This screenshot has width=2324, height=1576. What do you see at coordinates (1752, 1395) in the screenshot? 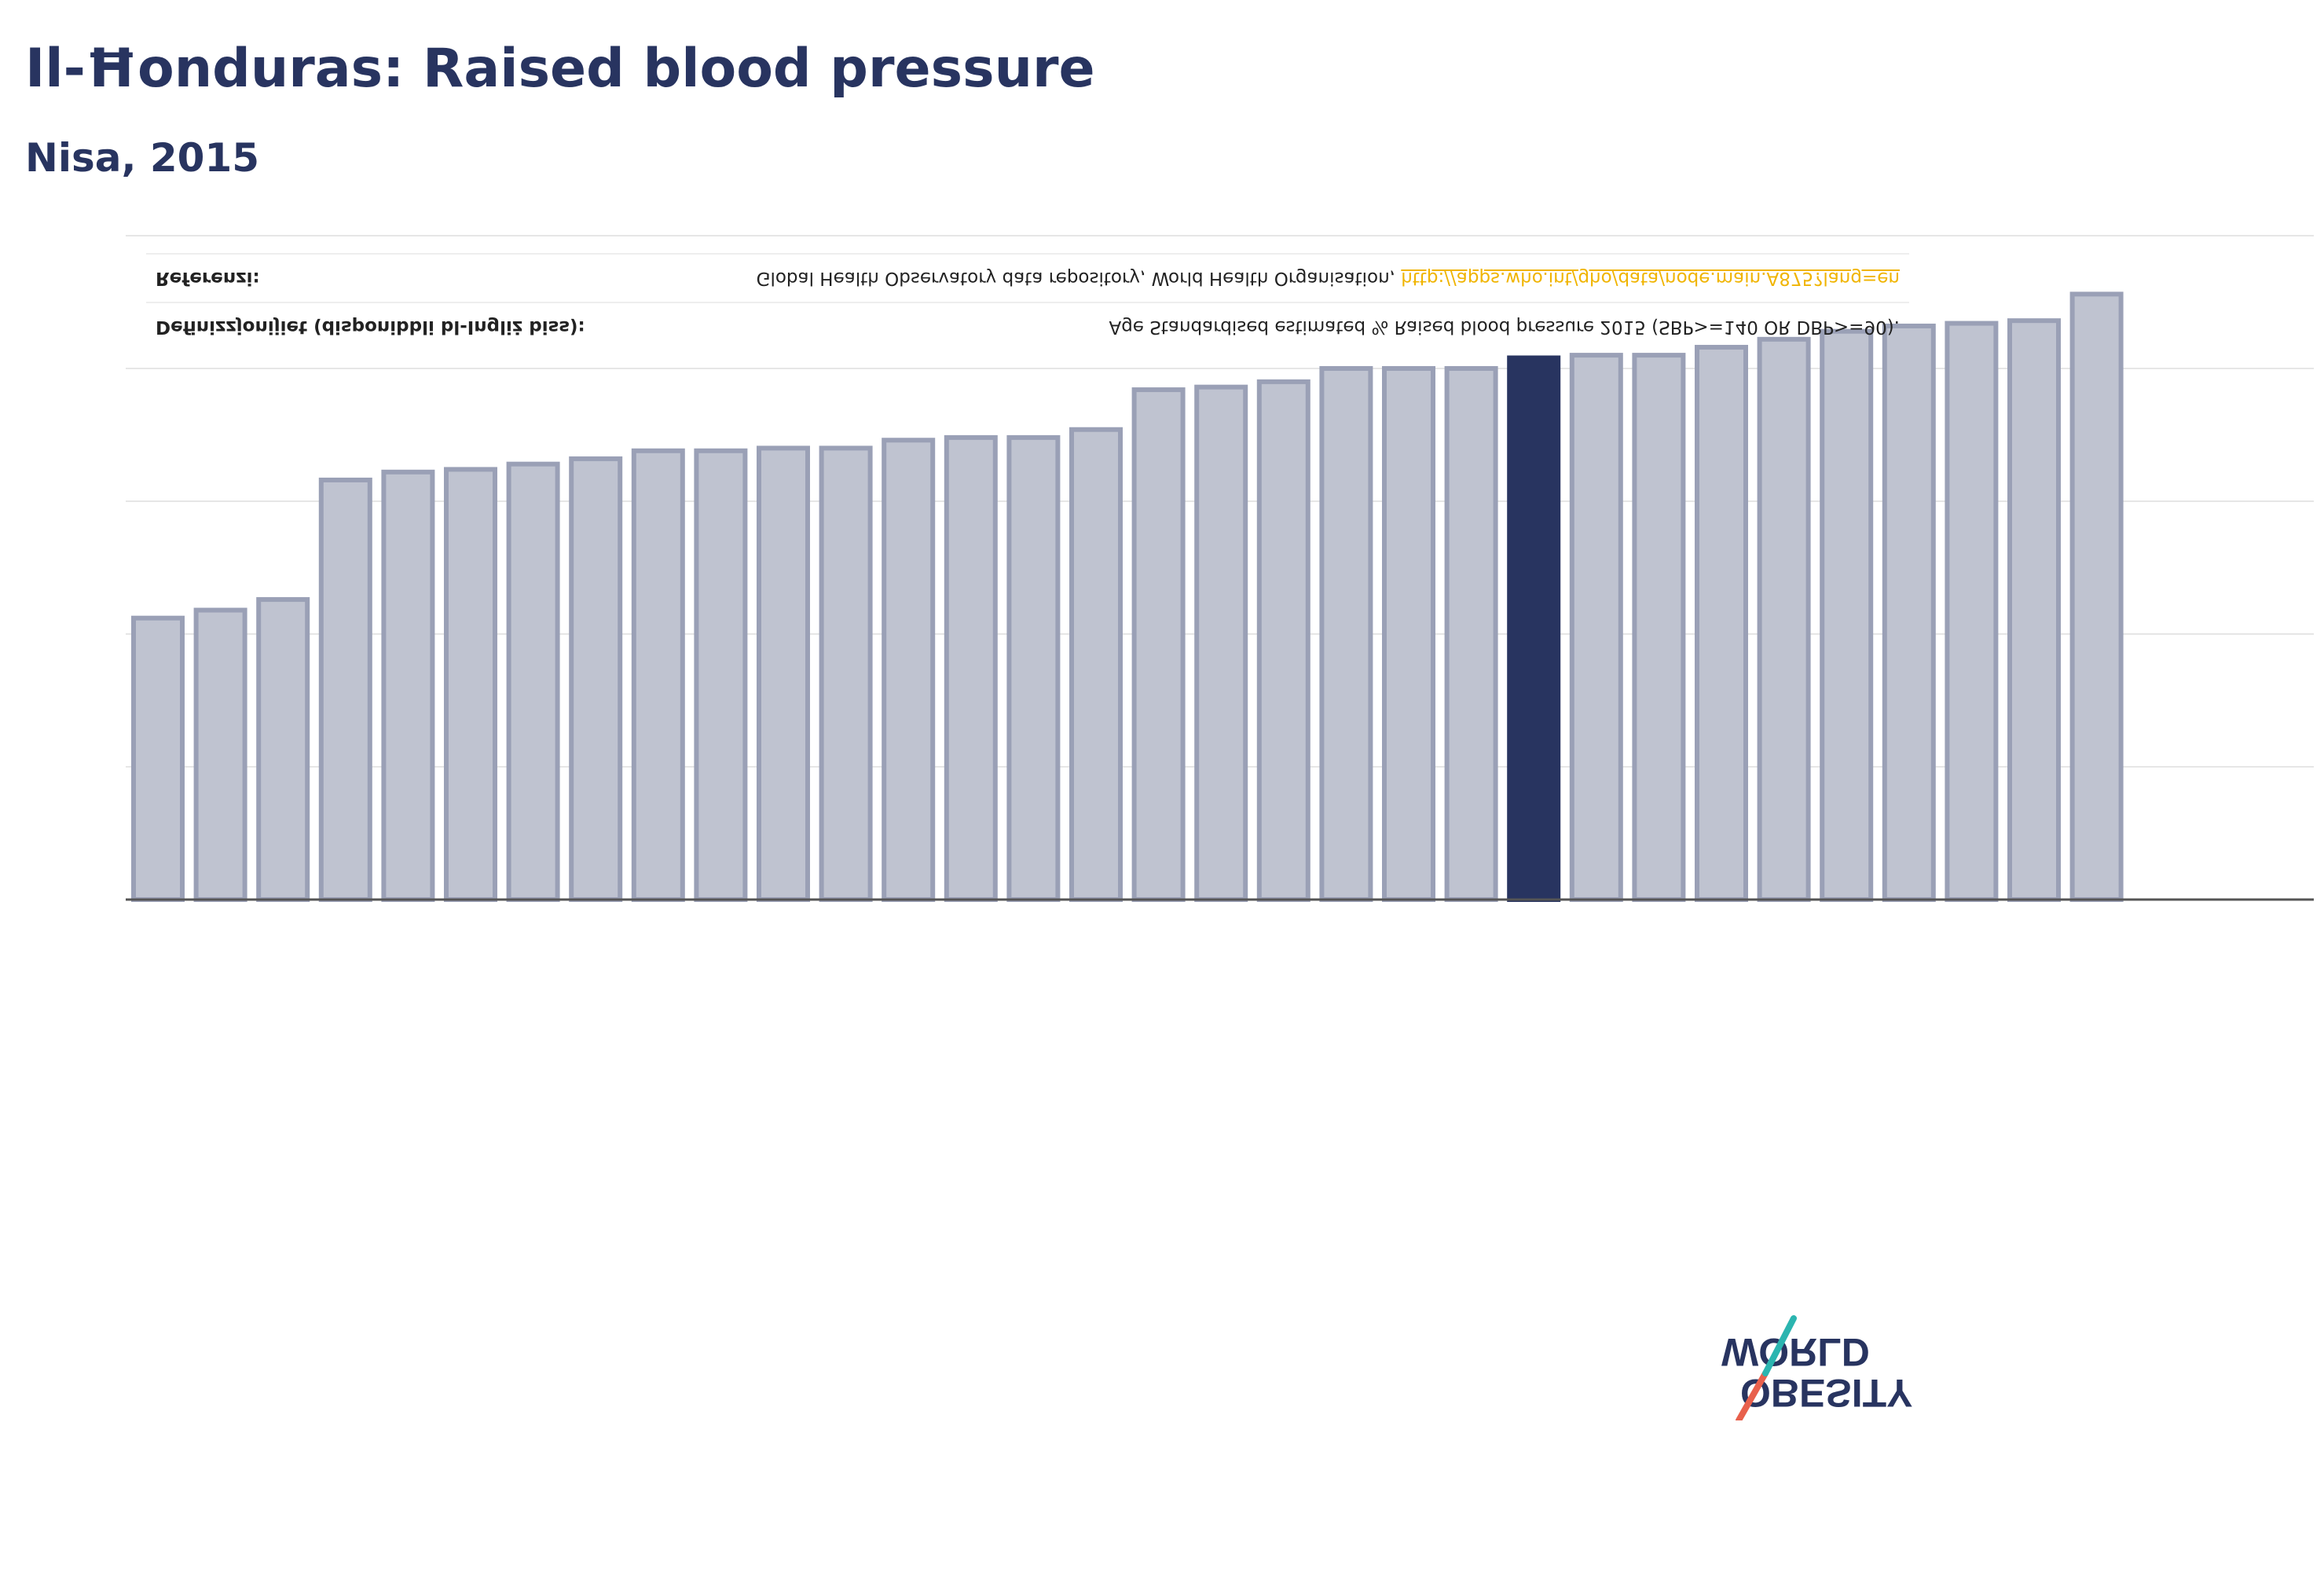
I see `logo-slash-red` at bounding box center [1752, 1395].